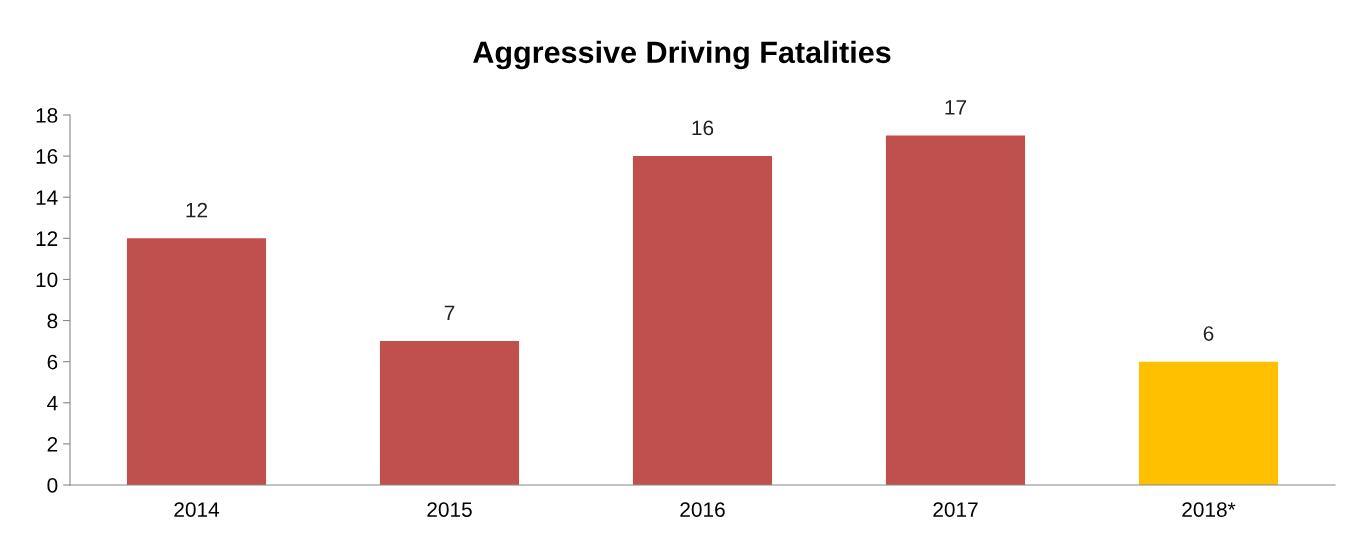  Describe the element at coordinates (52, 362) in the screenshot. I see `y-tick-label: 6` at that location.